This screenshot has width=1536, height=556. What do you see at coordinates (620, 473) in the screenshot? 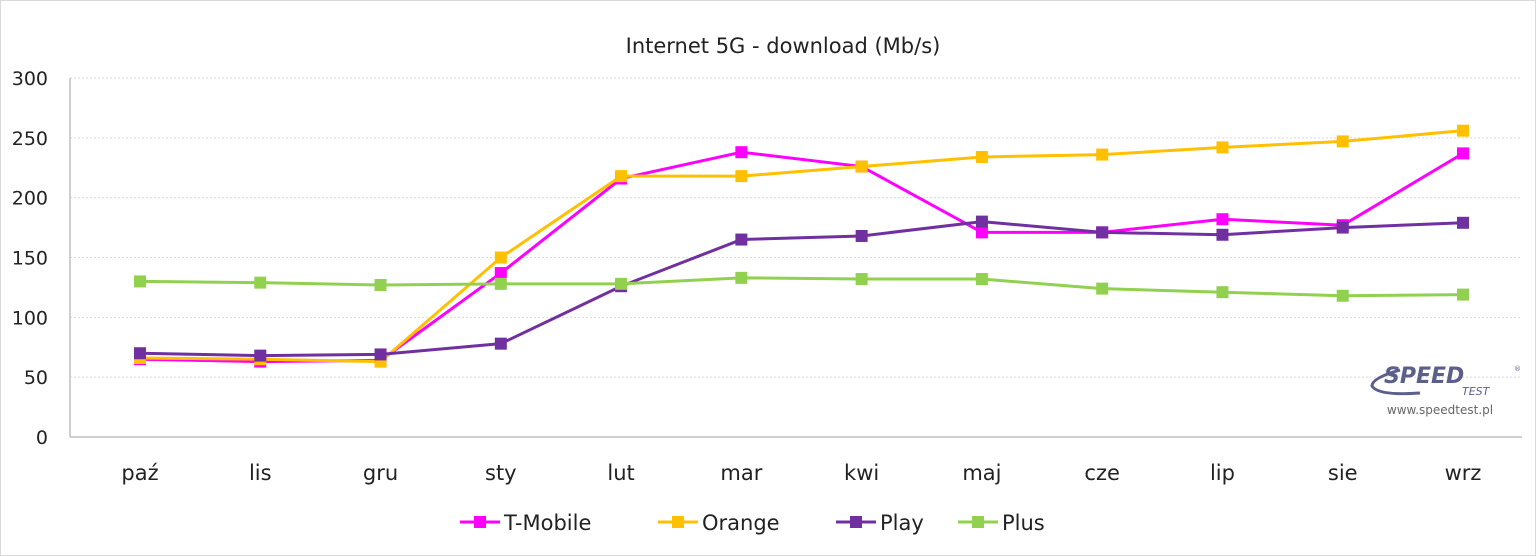
I see `x-tick-label: lut` at bounding box center [620, 473].